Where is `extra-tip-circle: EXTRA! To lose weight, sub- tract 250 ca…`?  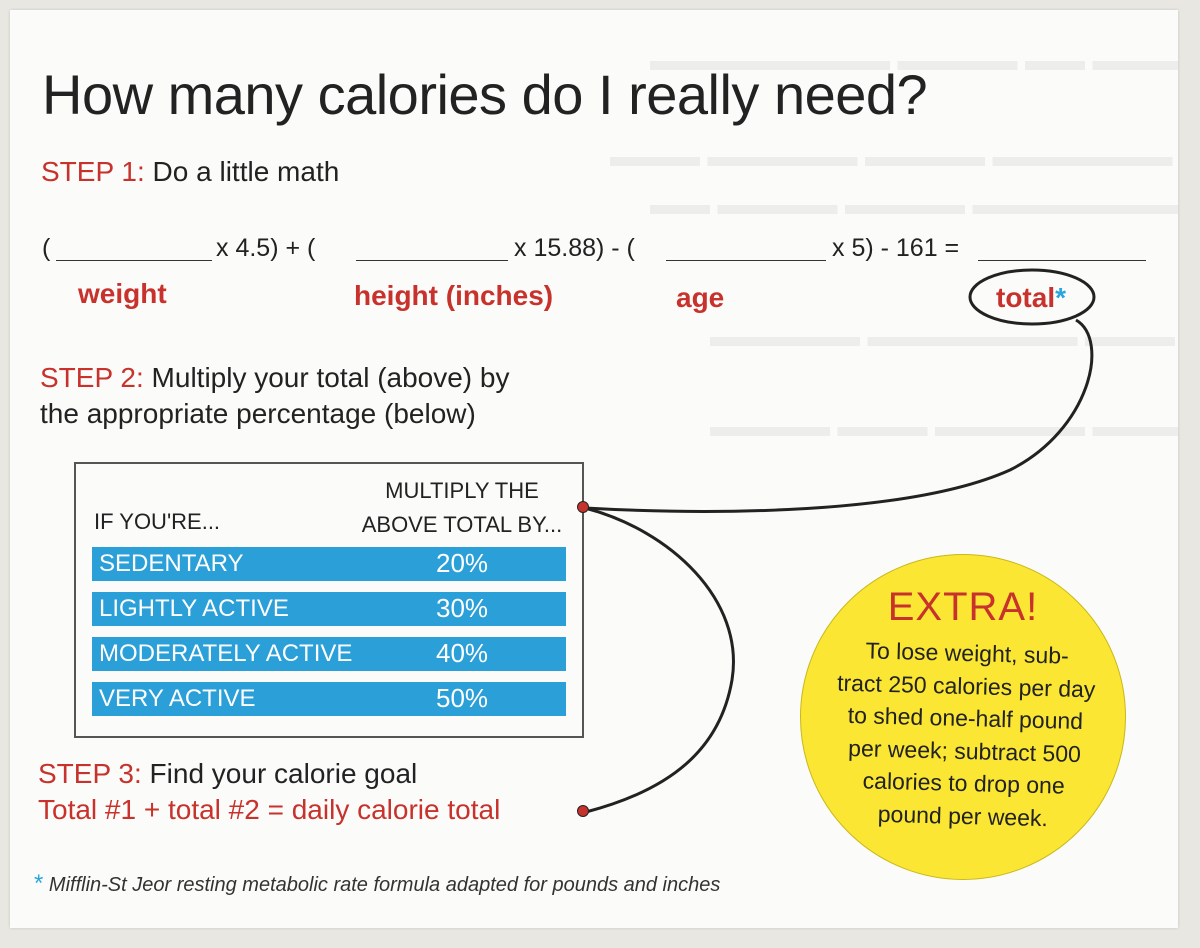 extra-tip-circle: EXTRA! To lose weight, sub- tract 250 ca… is located at coordinates (963, 717).